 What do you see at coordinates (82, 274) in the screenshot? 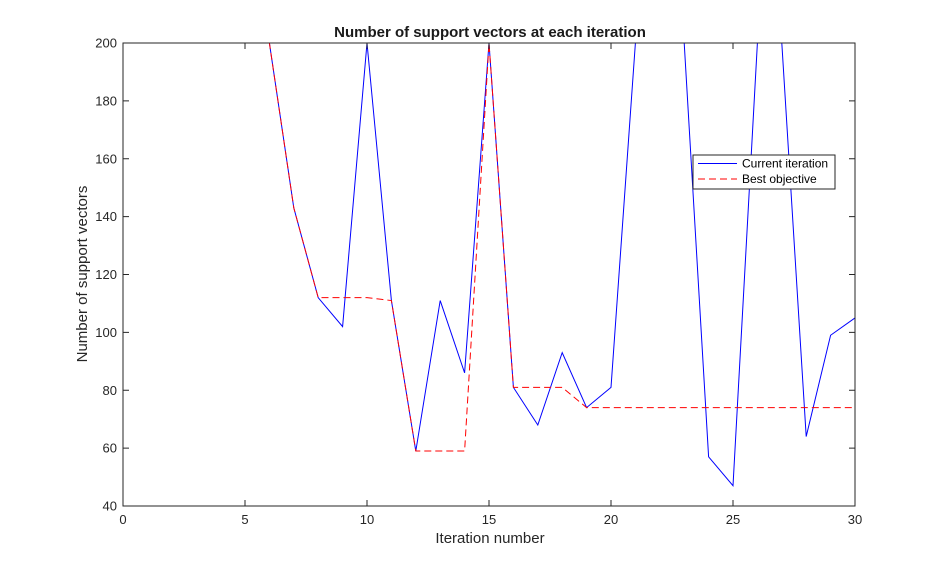
I see `y-axis-label: Number of support vectors` at bounding box center [82, 274].